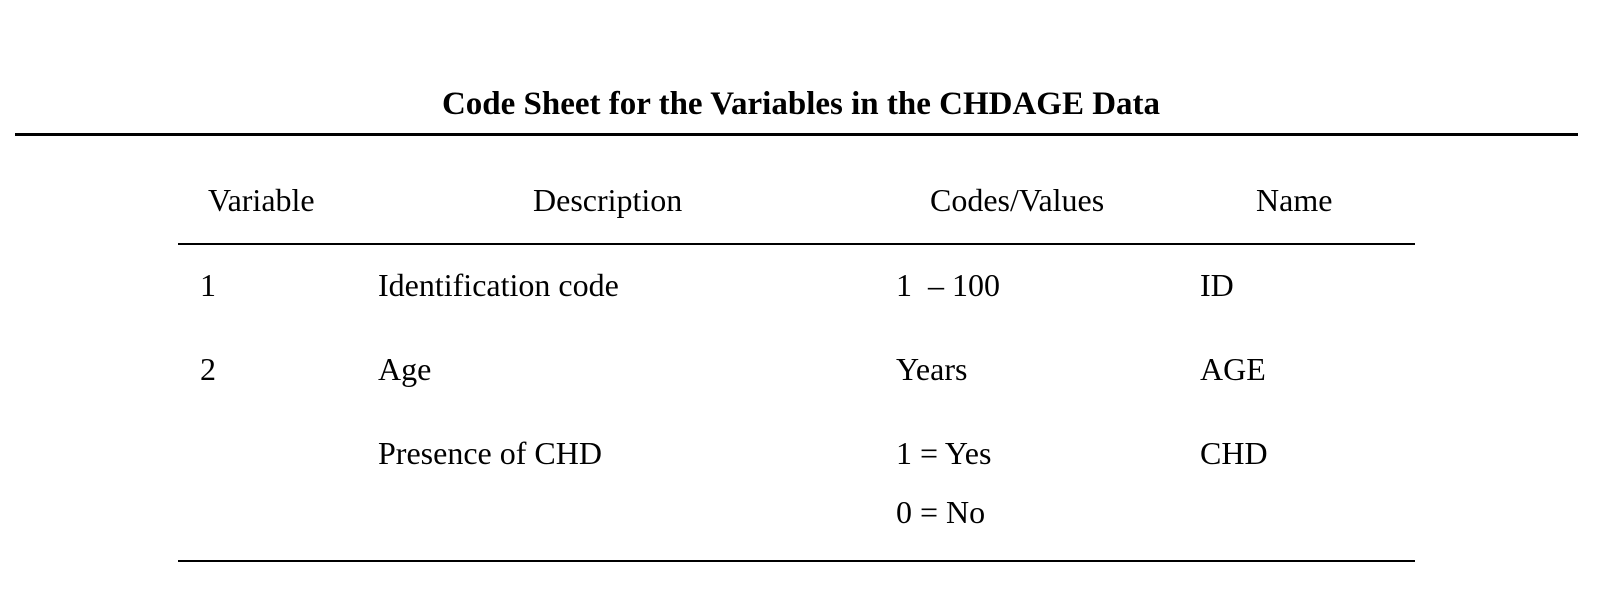 The image size is (1602, 612). I want to click on code-value: Years, so click(932, 369).